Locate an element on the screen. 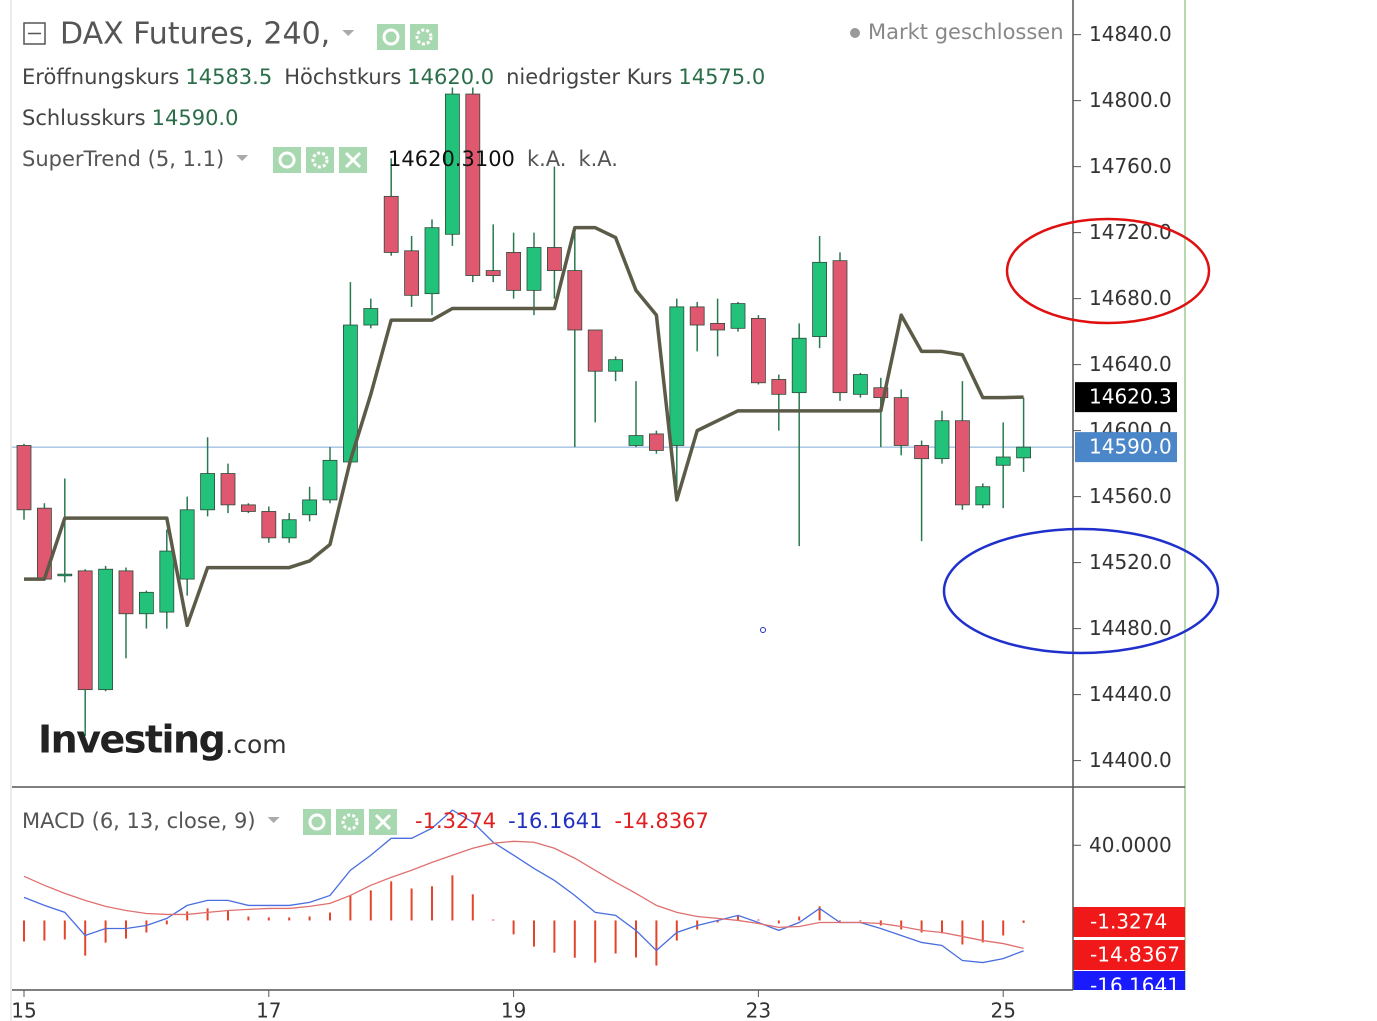 This screenshot has width=1377, height=1021. value-pill-label: -1.3274 is located at coordinates (1128, 922).